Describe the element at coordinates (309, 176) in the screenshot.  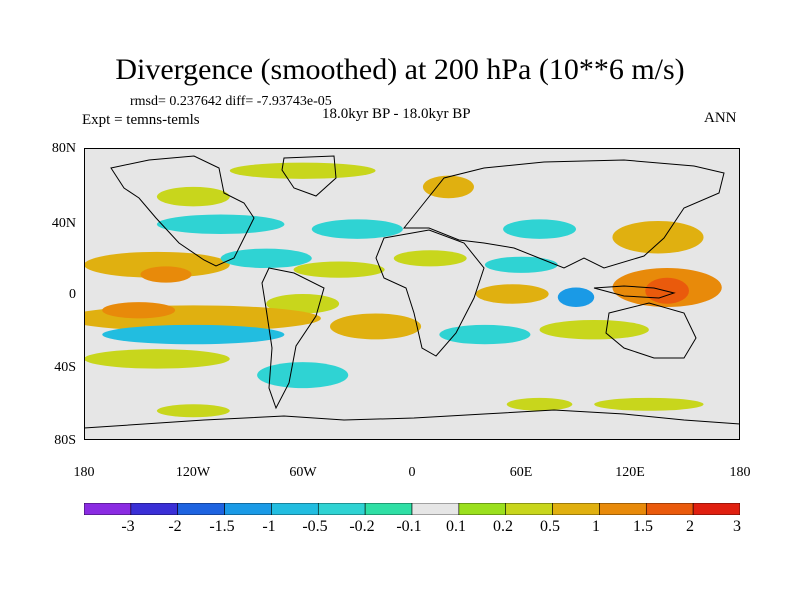
I see `coast-greenland` at that location.